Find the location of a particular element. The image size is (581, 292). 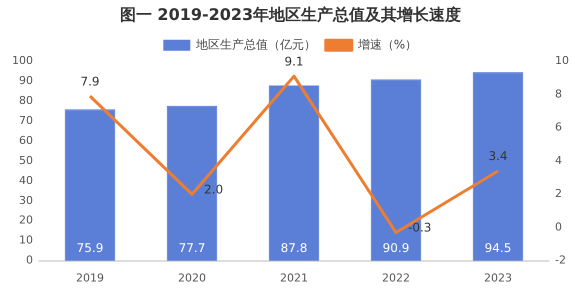

legend-label: 地区生产总值（亿元） is located at coordinates (255, 44).